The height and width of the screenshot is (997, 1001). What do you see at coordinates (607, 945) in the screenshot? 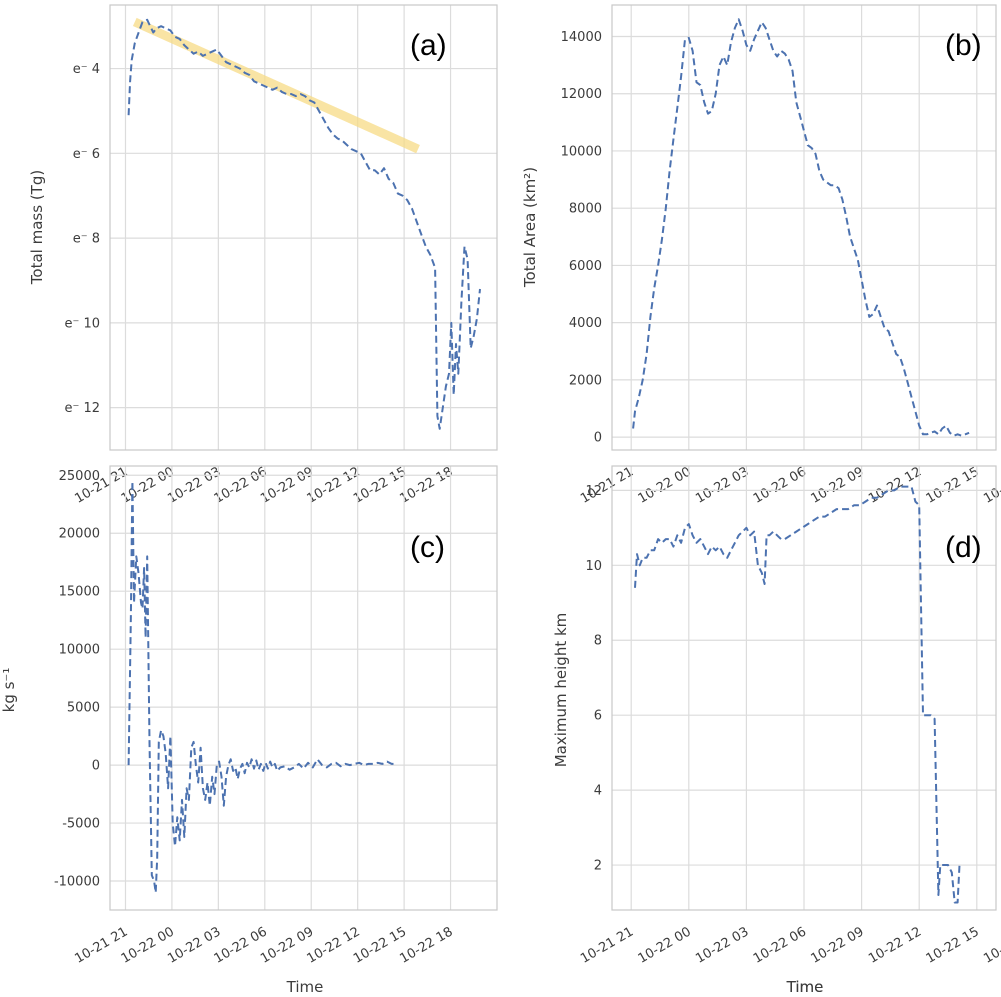
I see `x-tick-label: 10-21 21` at bounding box center [607, 945].